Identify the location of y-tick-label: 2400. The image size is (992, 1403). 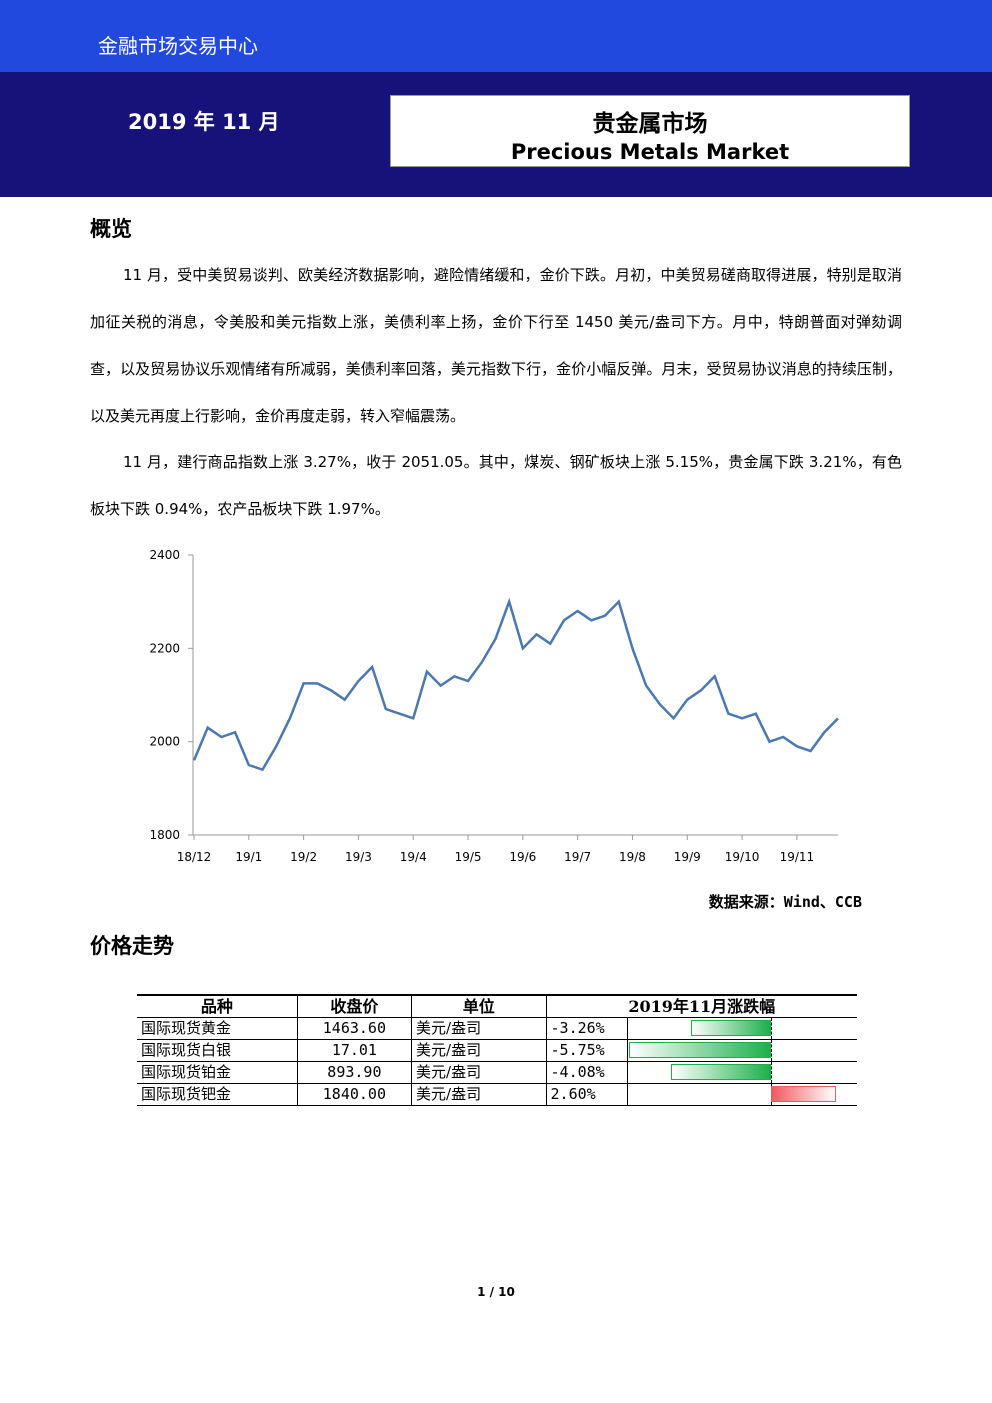
(164, 555).